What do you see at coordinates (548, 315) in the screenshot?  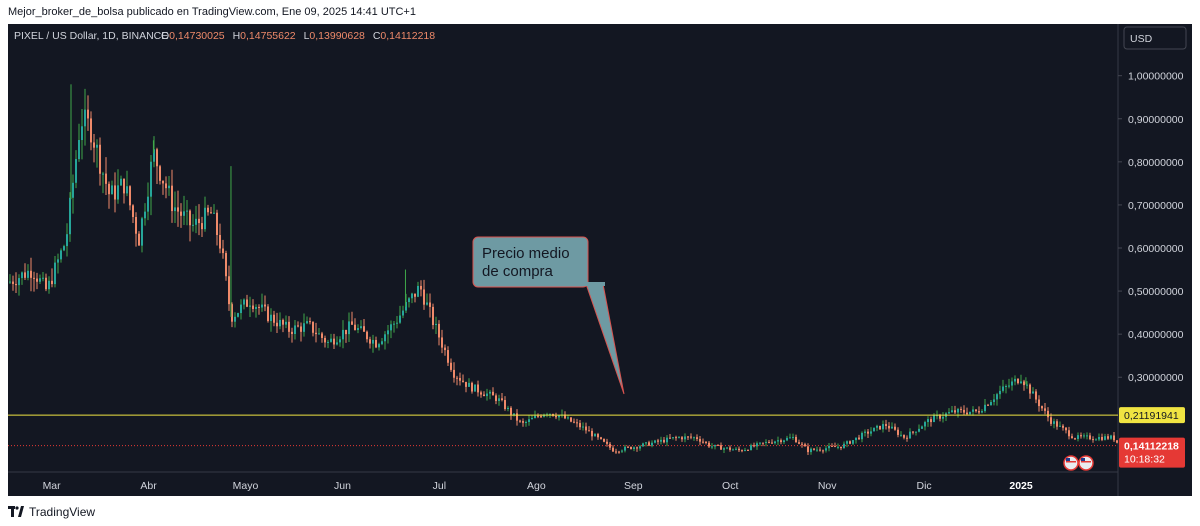 I see `annotation-callout: Precio medio de compra` at bounding box center [548, 315].